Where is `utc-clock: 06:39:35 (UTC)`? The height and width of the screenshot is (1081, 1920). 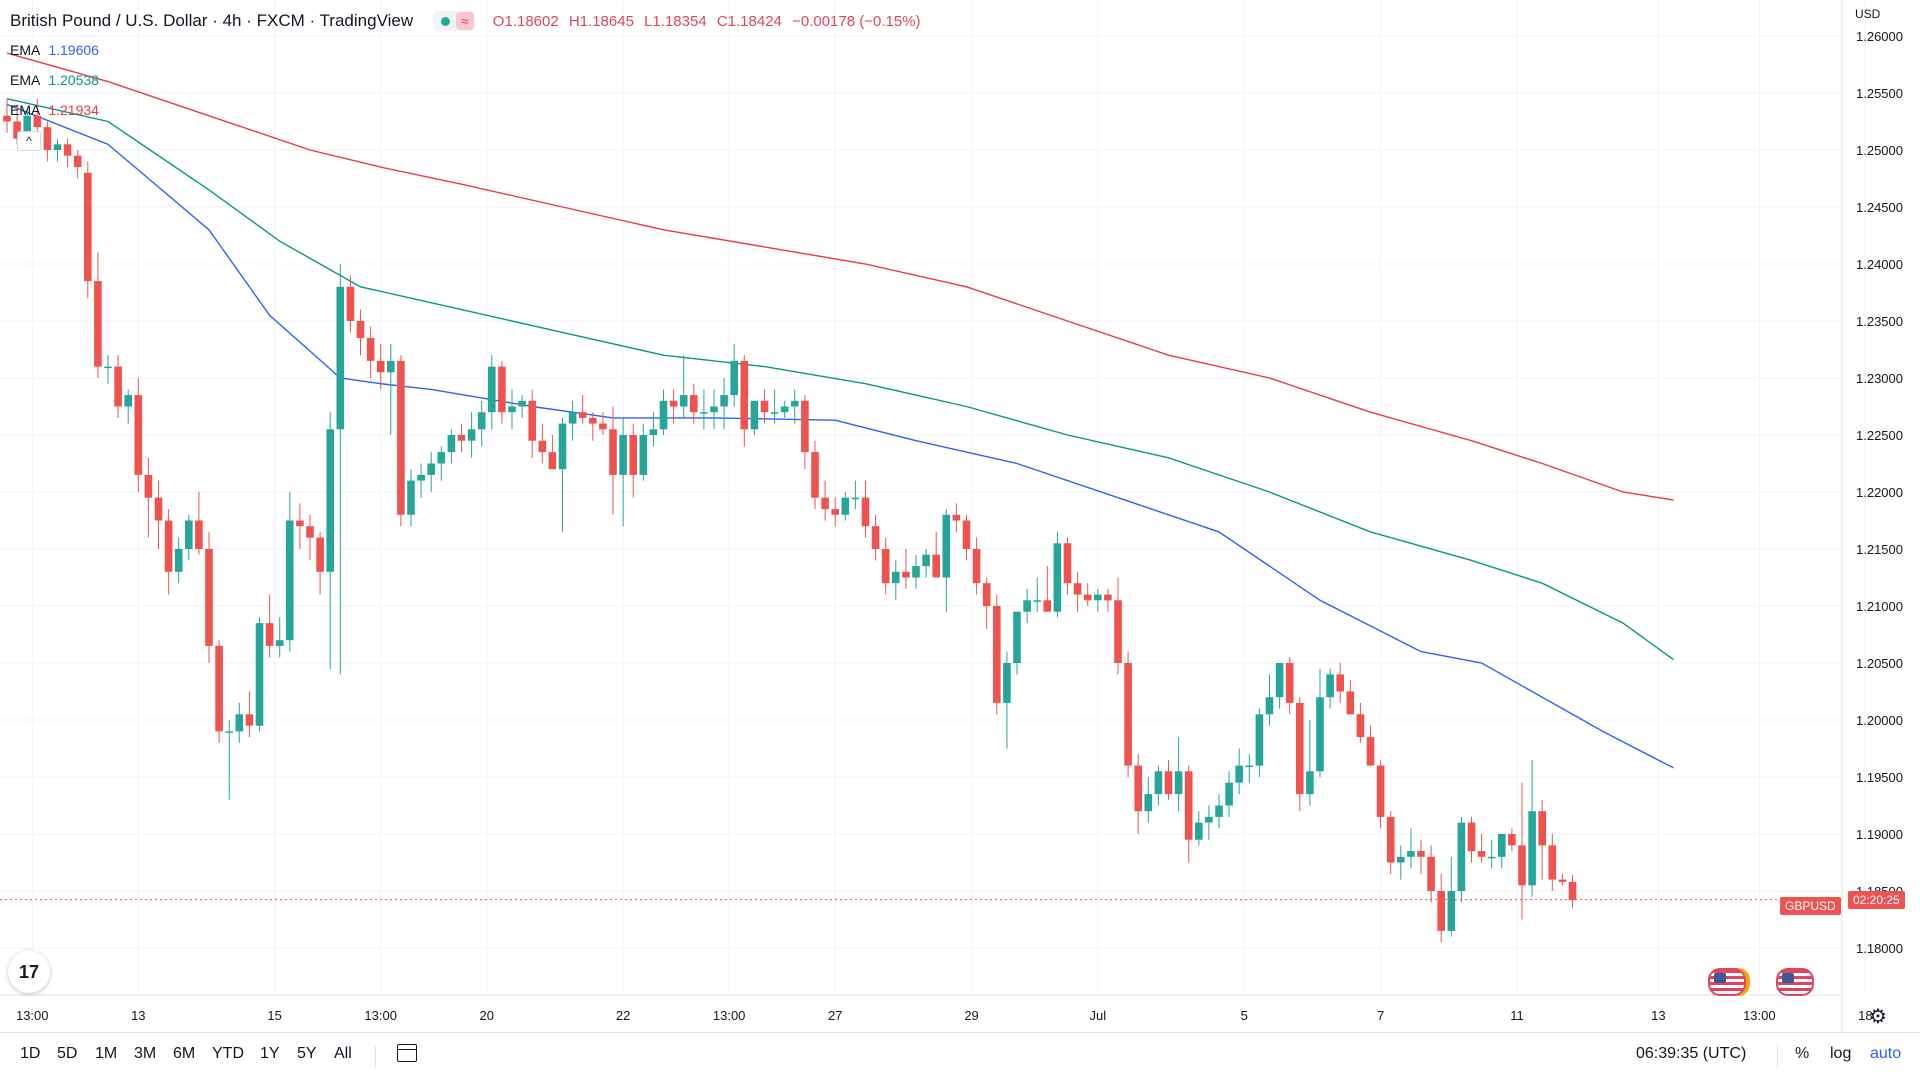
utc-clock: 06:39:35 (UTC) is located at coordinates (1691, 1053).